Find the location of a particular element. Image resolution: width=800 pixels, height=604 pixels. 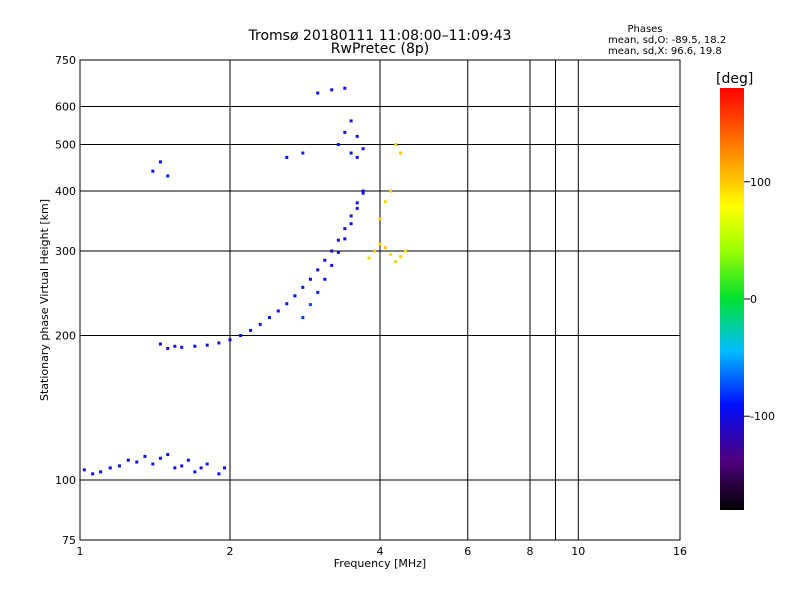

y-tick-label: 500 is located at coordinates (65, 145).